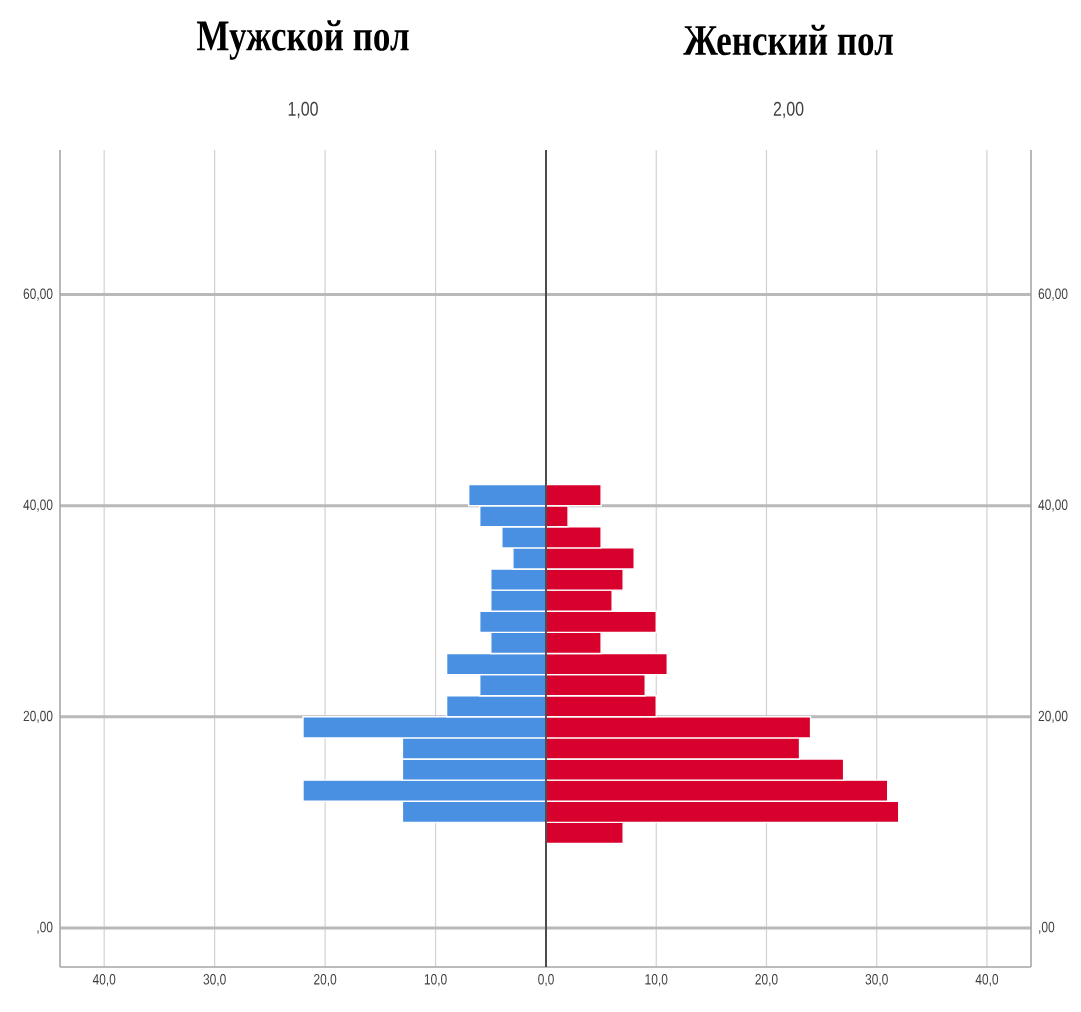 The height and width of the screenshot is (1012, 1081). What do you see at coordinates (546, 980) in the screenshot?
I see `x-tick-label: 0,0` at bounding box center [546, 980].